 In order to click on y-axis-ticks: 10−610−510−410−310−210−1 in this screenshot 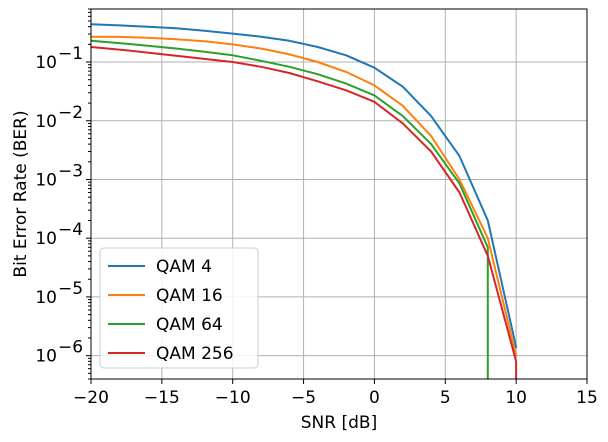, I will do `click(63, 194)`.